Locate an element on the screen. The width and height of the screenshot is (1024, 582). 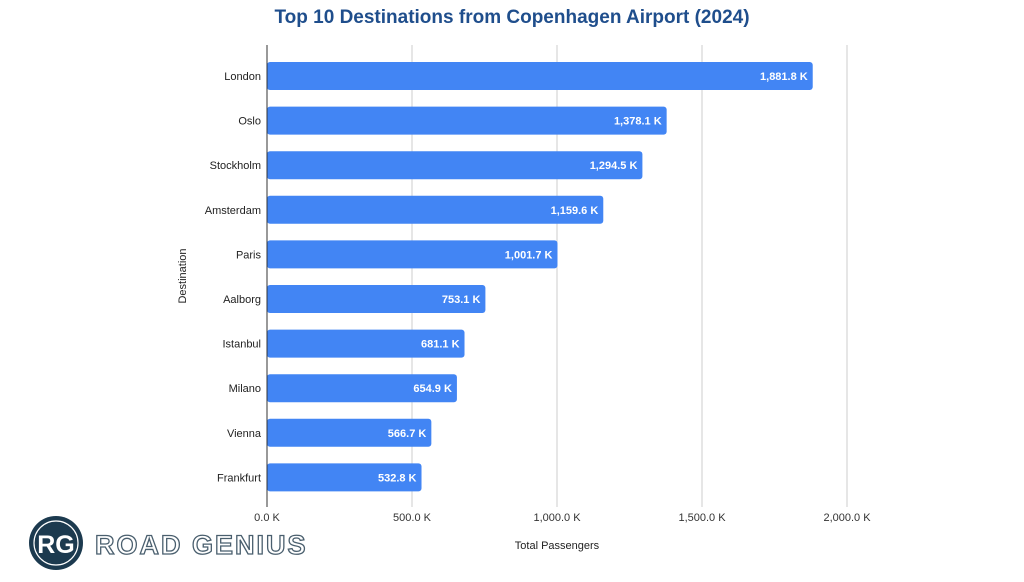
logo-ring is located at coordinates (56, 543).